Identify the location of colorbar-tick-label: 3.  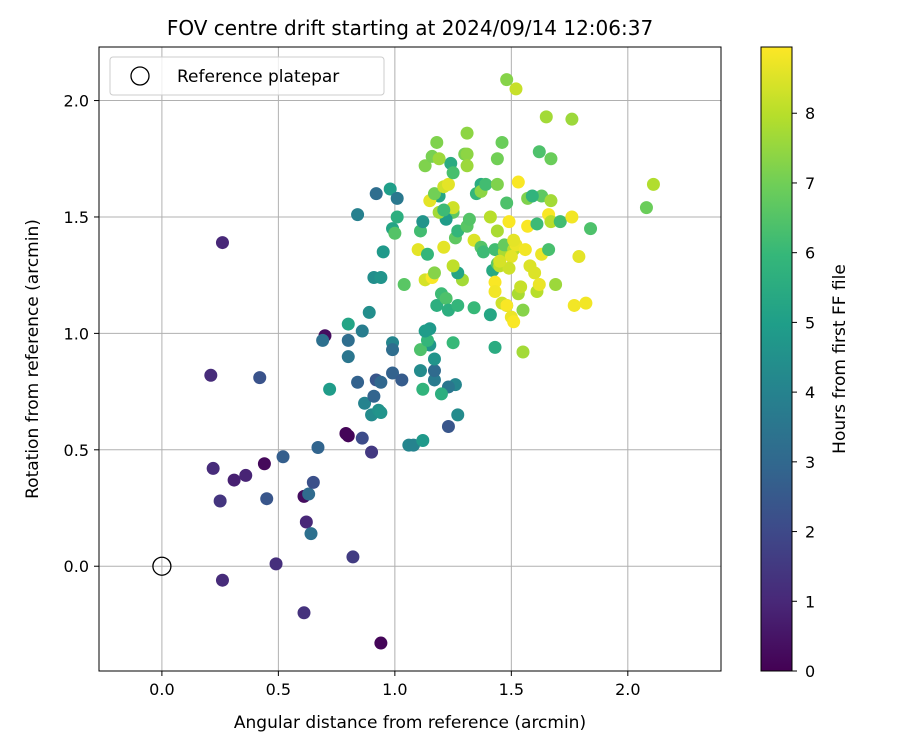
(810, 462).